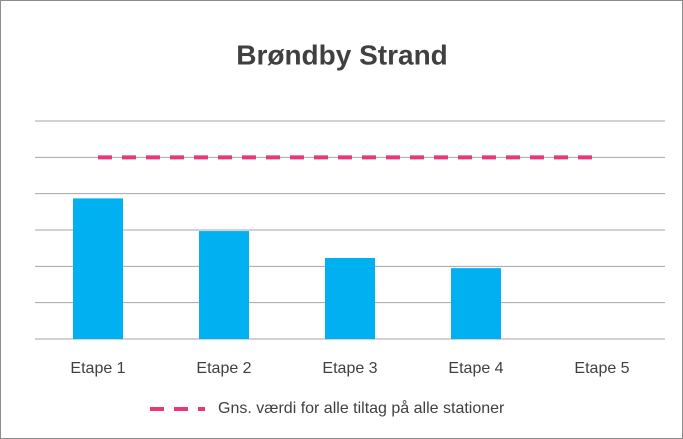 Image resolution: width=683 pixels, height=439 pixels. I want to click on chart-title: Brøndby Strand, so click(342, 54).